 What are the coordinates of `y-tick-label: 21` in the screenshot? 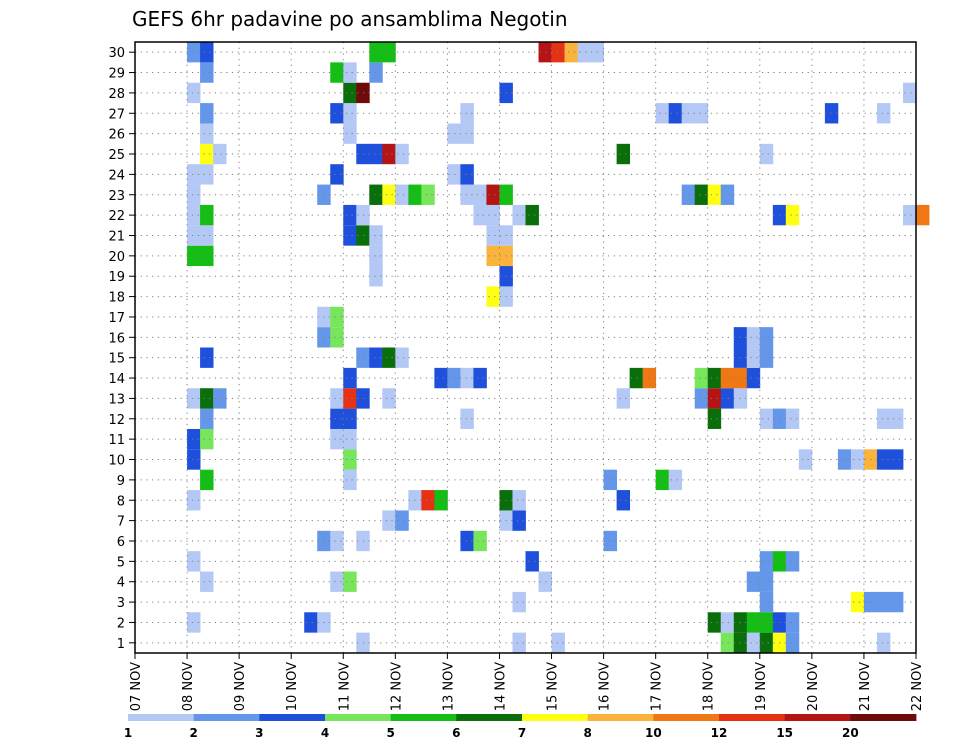 It's located at (116, 236).